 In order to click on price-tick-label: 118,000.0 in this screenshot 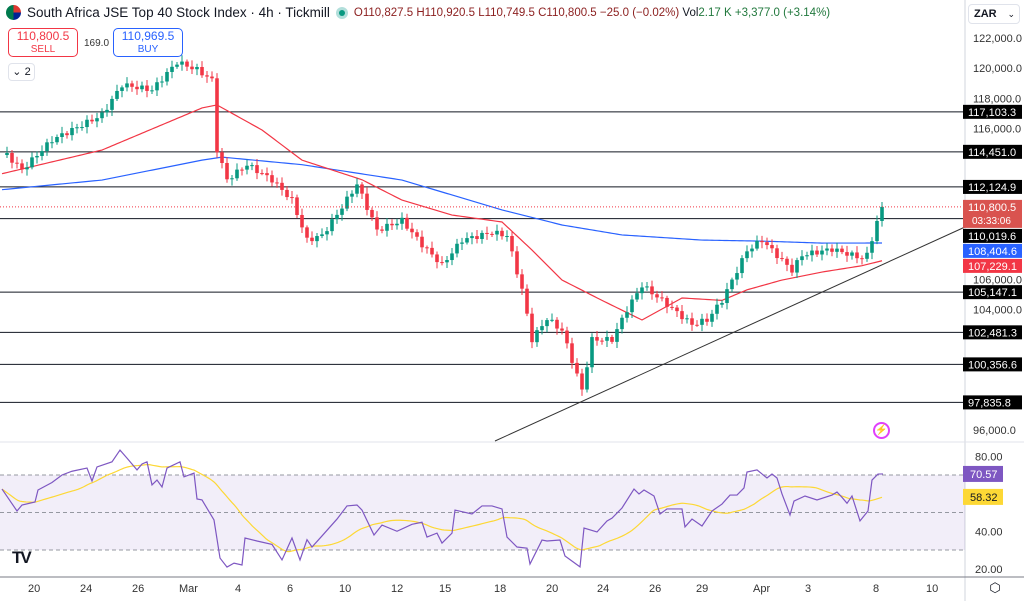, I will do `click(997, 99)`.